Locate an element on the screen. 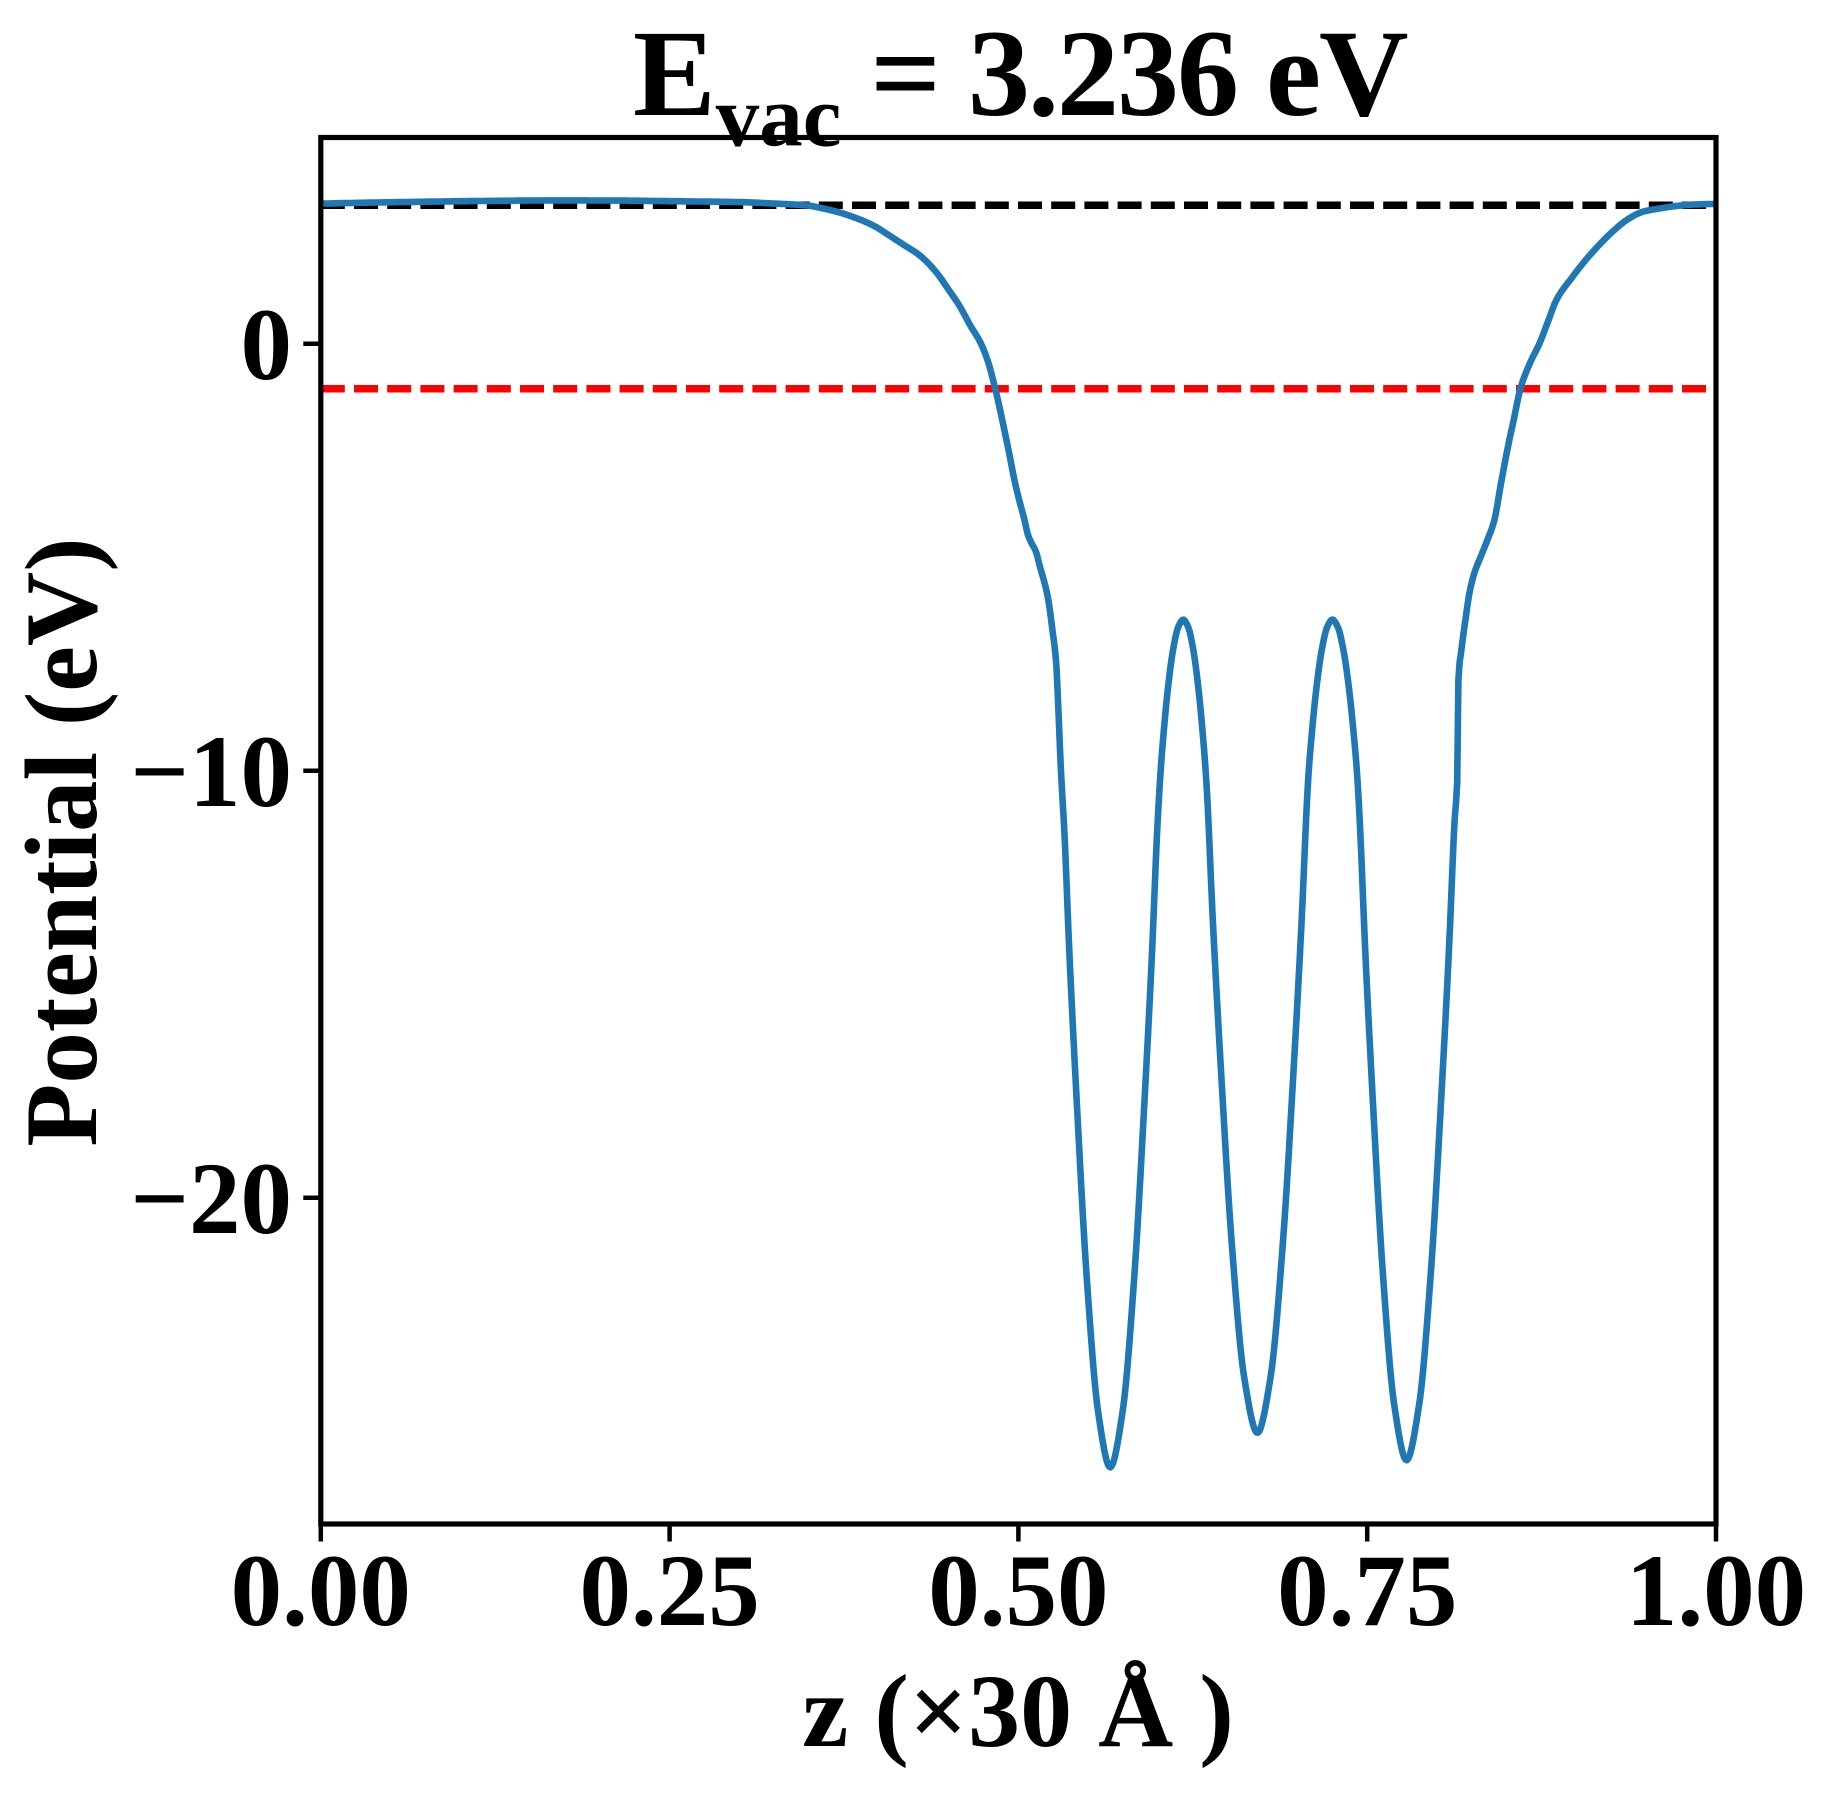  svg-text: Evac = 3.236 eV is located at coordinates (1020, 85).